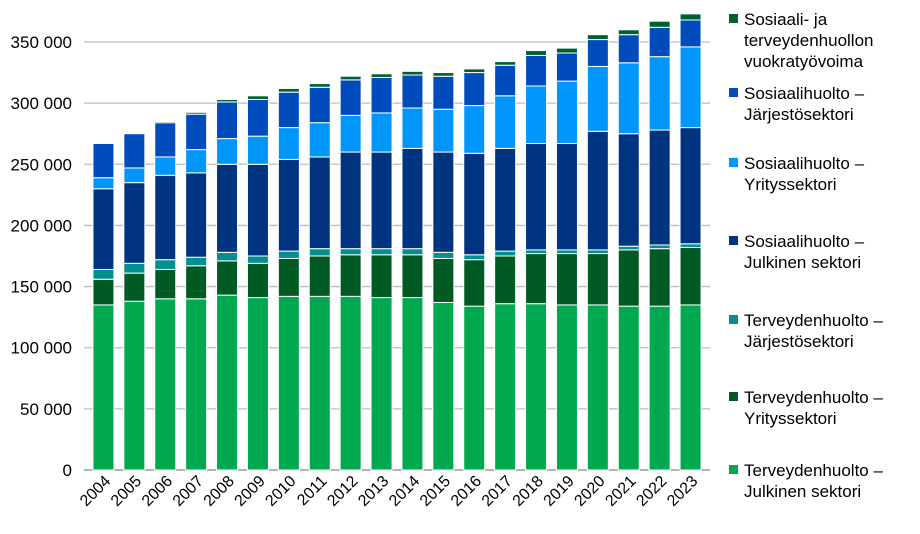 The width and height of the screenshot is (920, 534). What do you see at coordinates (342, 491) in the screenshot?
I see `x-tick-label: 2012` at bounding box center [342, 491].